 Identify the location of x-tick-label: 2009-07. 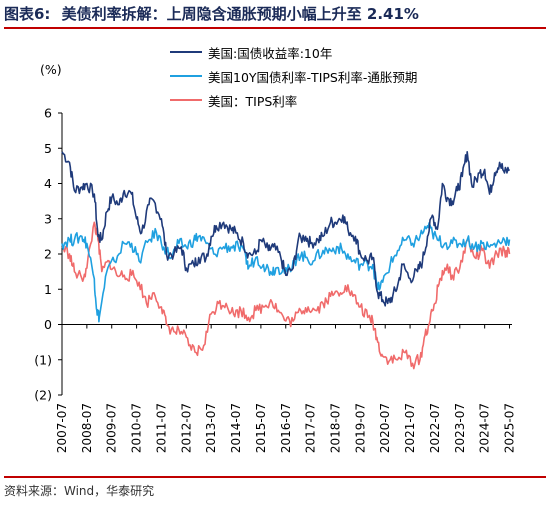
(112, 428).